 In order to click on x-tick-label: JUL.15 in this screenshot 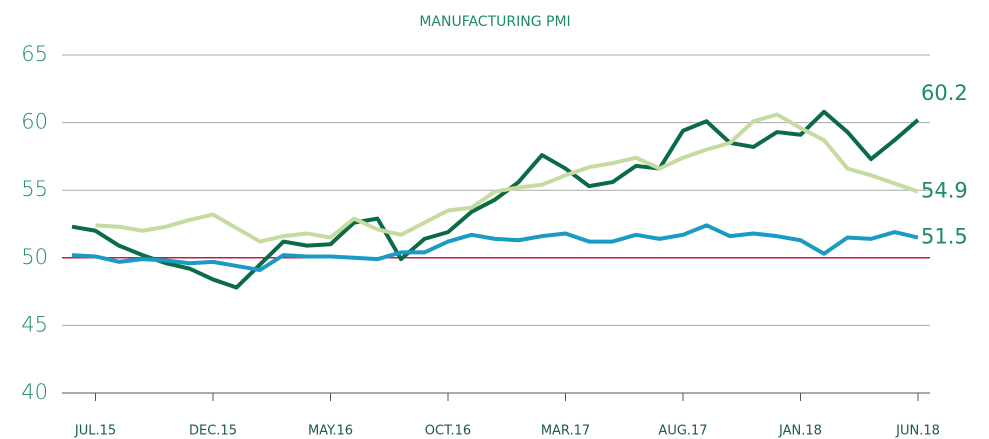, I will do `click(95, 431)`.